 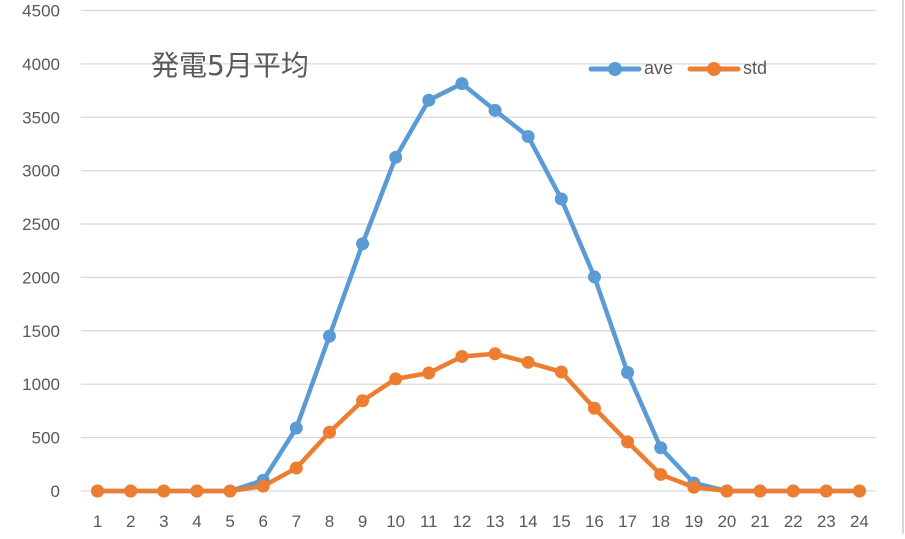 What do you see at coordinates (41, 11) in the screenshot?
I see `y-tick-label: 4500` at bounding box center [41, 11].